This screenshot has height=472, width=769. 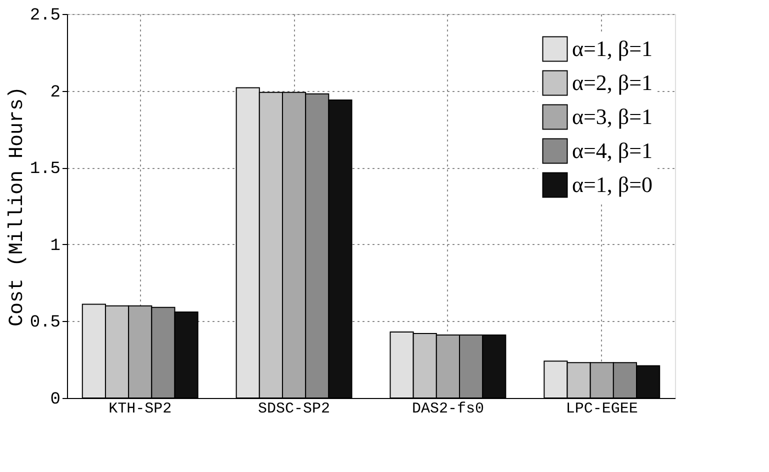 I want to click on legend-label: α=1, β=0, so click(x=612, y=184).